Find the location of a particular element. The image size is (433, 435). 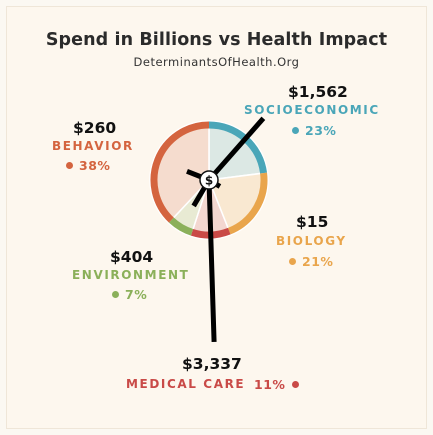

pie-slice is located at coordinates (238, 203).